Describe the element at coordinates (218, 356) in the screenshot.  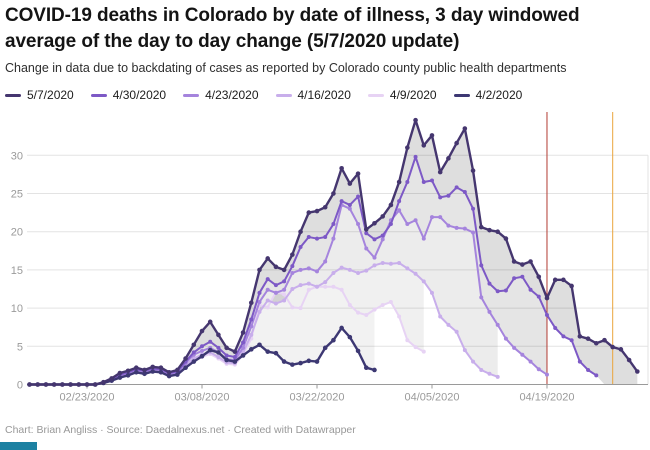
I see `point-4/16/2020-03/10` at that location.